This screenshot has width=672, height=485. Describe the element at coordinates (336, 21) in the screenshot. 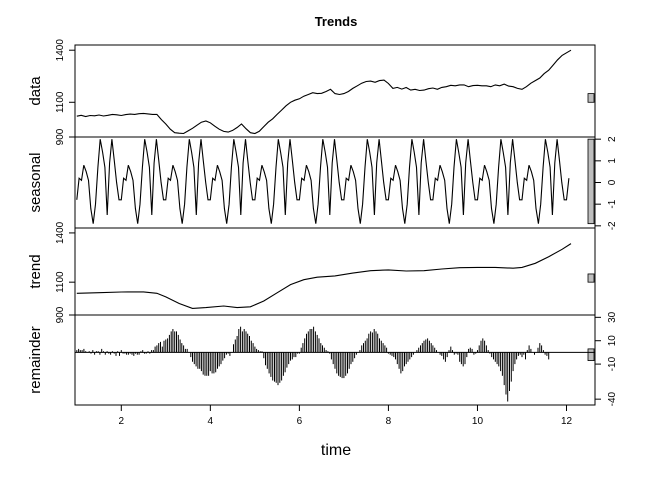

I see `chart-title: Trends` at that location.